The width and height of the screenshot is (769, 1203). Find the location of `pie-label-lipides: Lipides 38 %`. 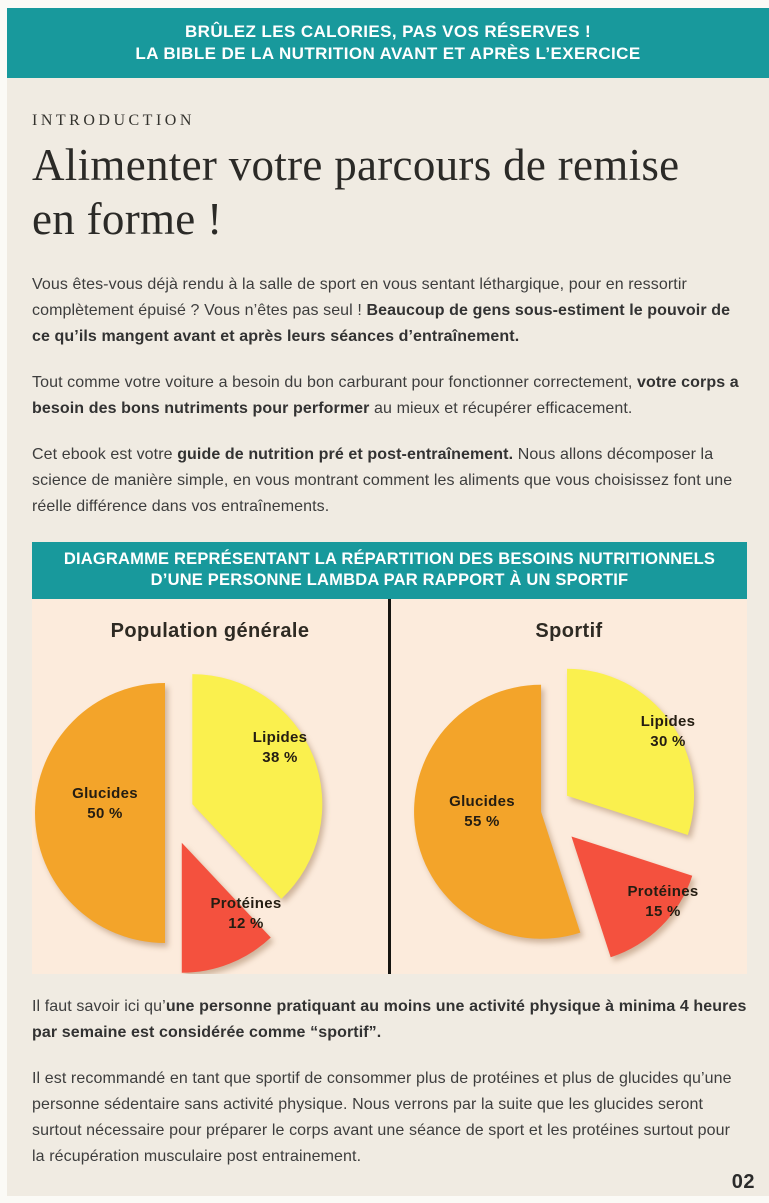

pie-label-lipides: Lipides 38 % is located at coordinates (280, 747).